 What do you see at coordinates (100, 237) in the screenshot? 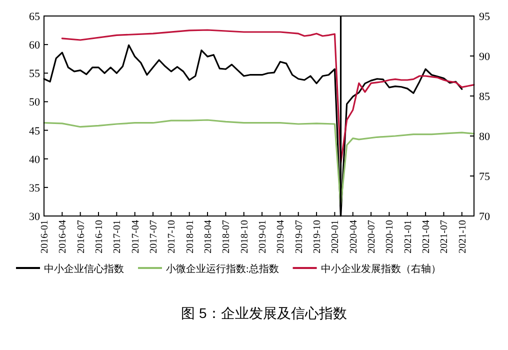
I see `x-tick-label: 2016-10` at bounding box center [100, 237].